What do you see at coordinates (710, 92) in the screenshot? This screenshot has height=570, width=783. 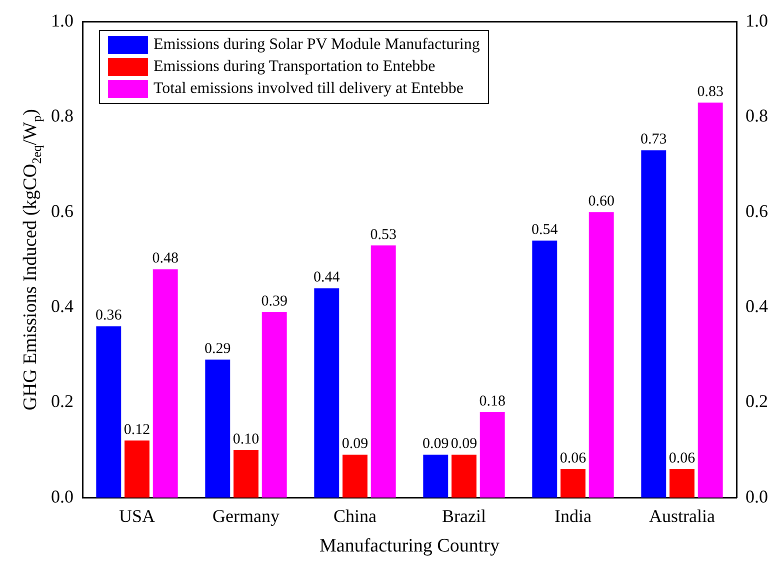 I see `data-label: 0.83` at bounding box center [710, 92].